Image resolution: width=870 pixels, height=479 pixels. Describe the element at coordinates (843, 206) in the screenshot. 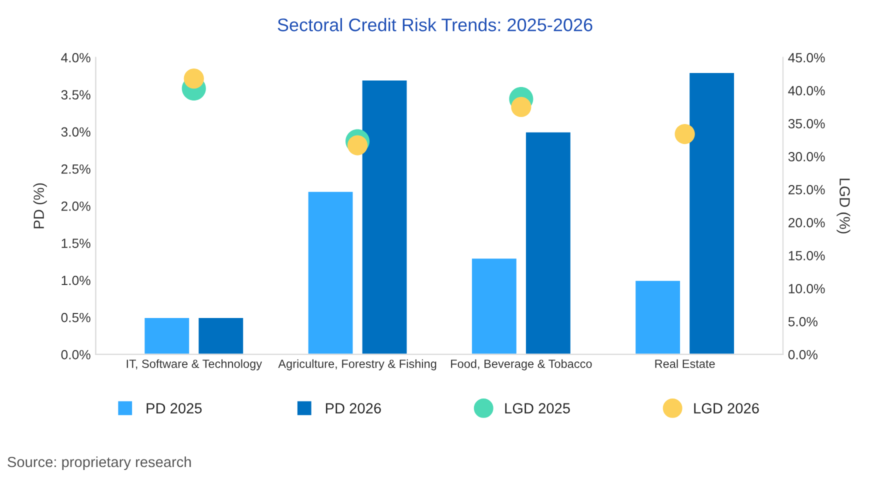

I see `y2-axis-title: LGD (%)` at that location.